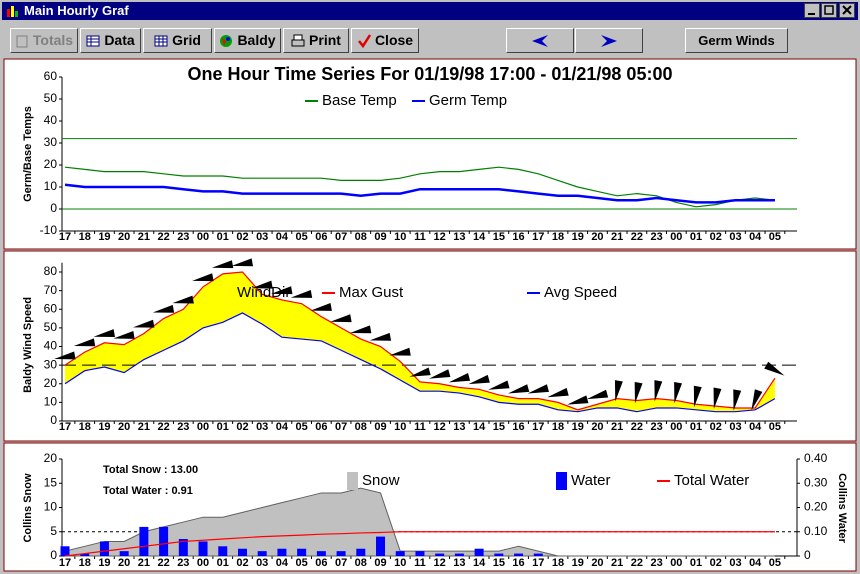  Describe the element at coordinates (53, 531) in the screenshot. I see `y-tick-label: 5` at that location.